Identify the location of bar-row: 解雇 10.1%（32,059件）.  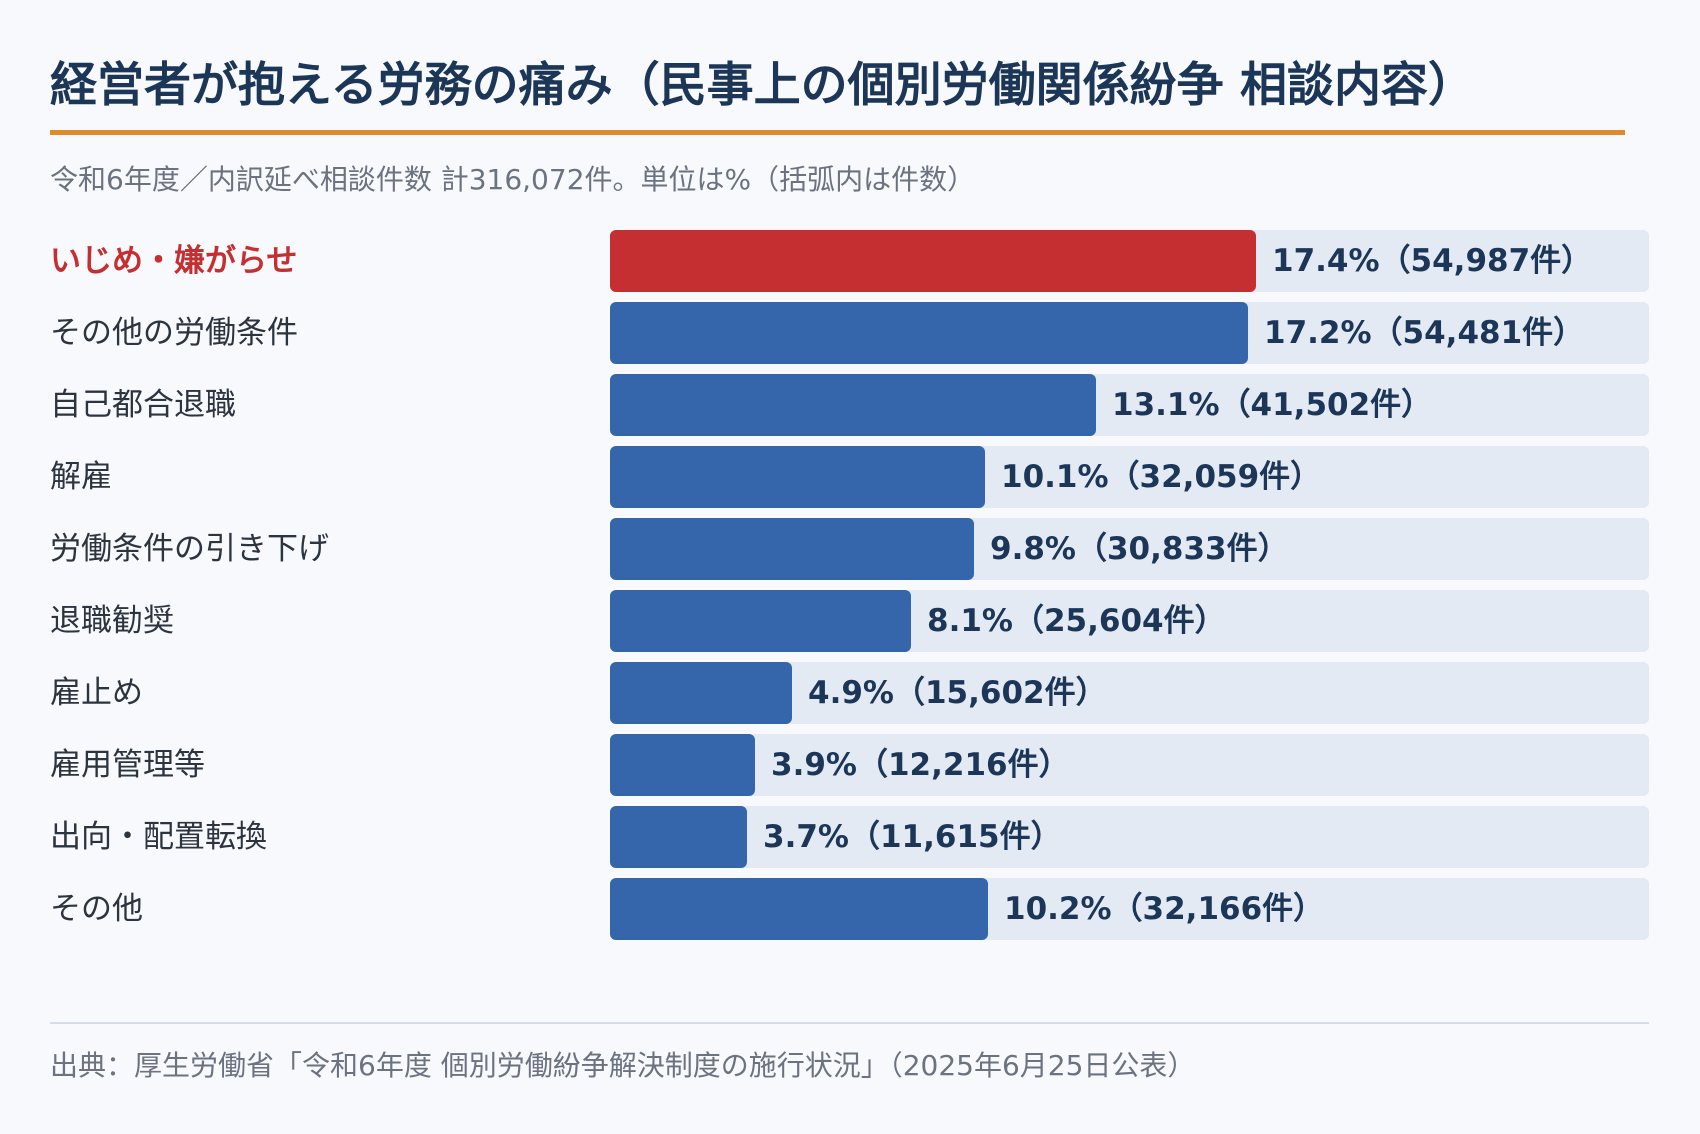
(850, 477).